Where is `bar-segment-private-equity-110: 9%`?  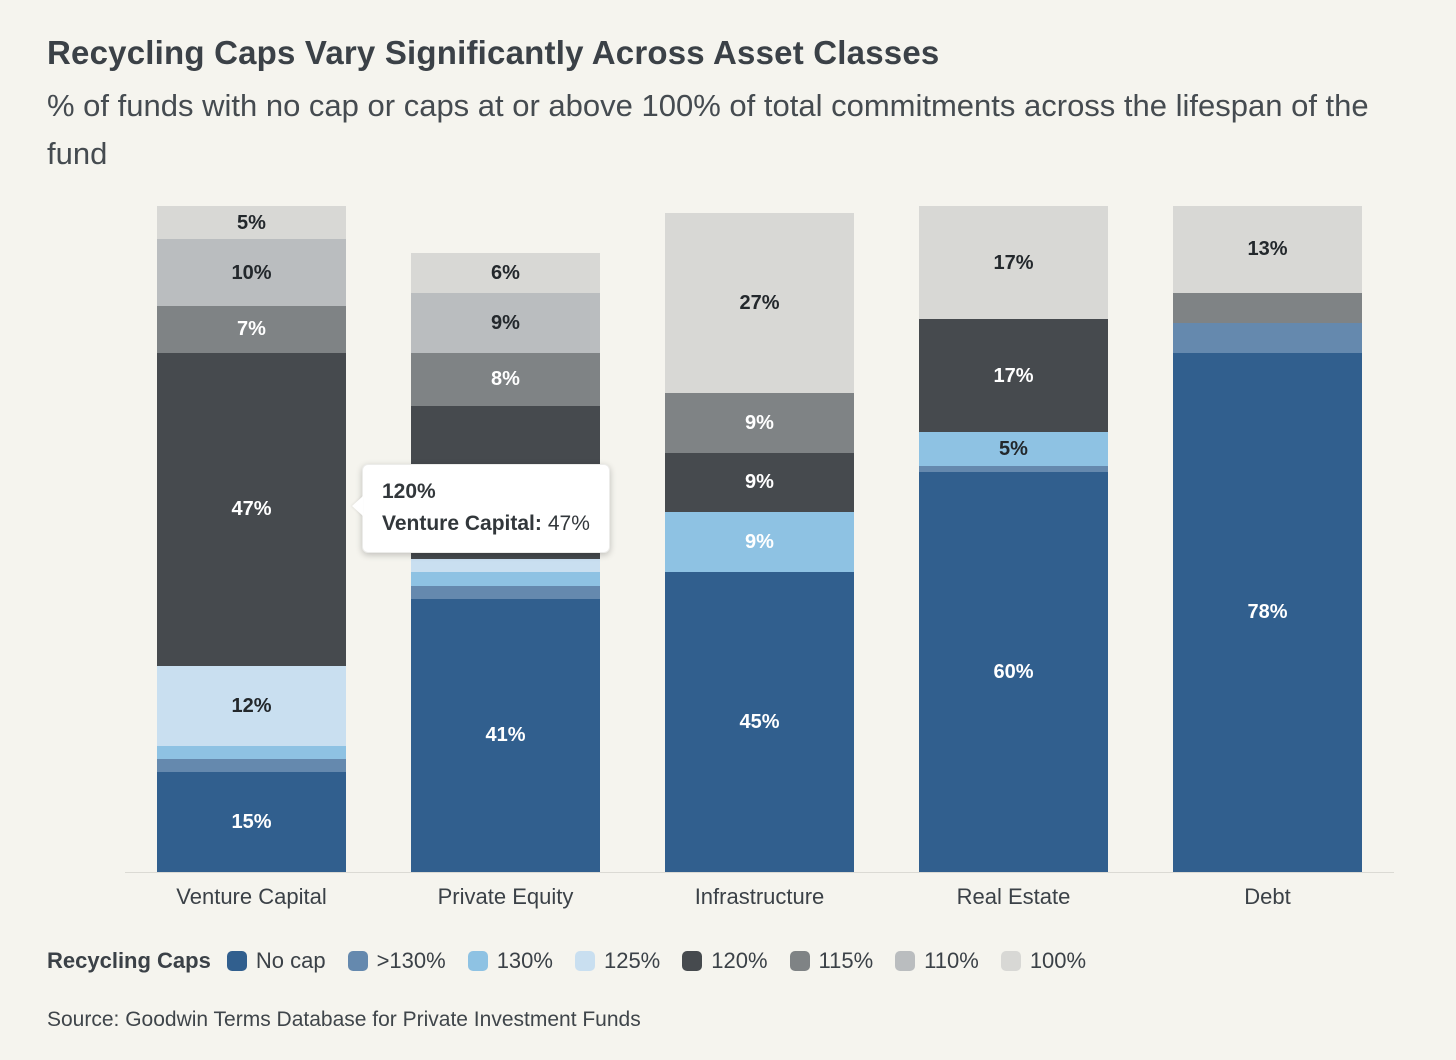
bar-segment-private-equity-110: 9% is located at coordinates (505, 322).